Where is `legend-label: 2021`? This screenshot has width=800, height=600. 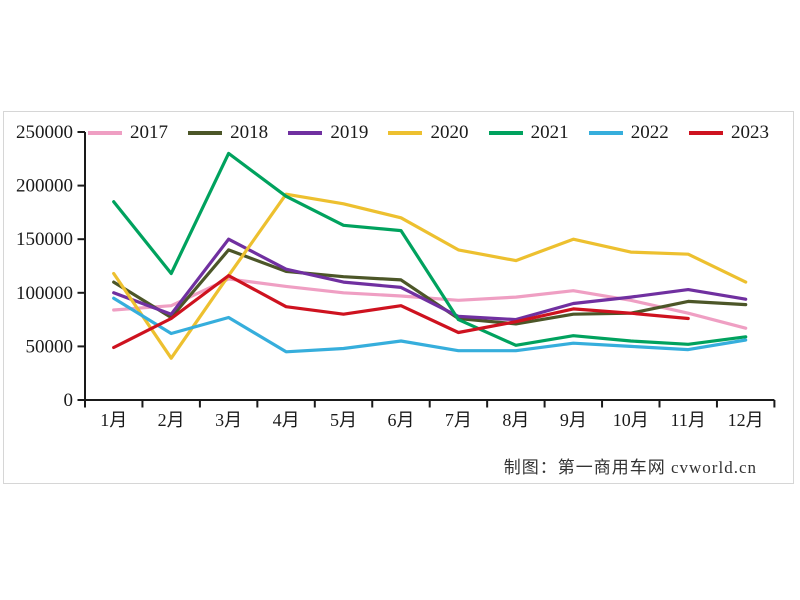 legend-label: 2021 is located at coordinates (549, 132).